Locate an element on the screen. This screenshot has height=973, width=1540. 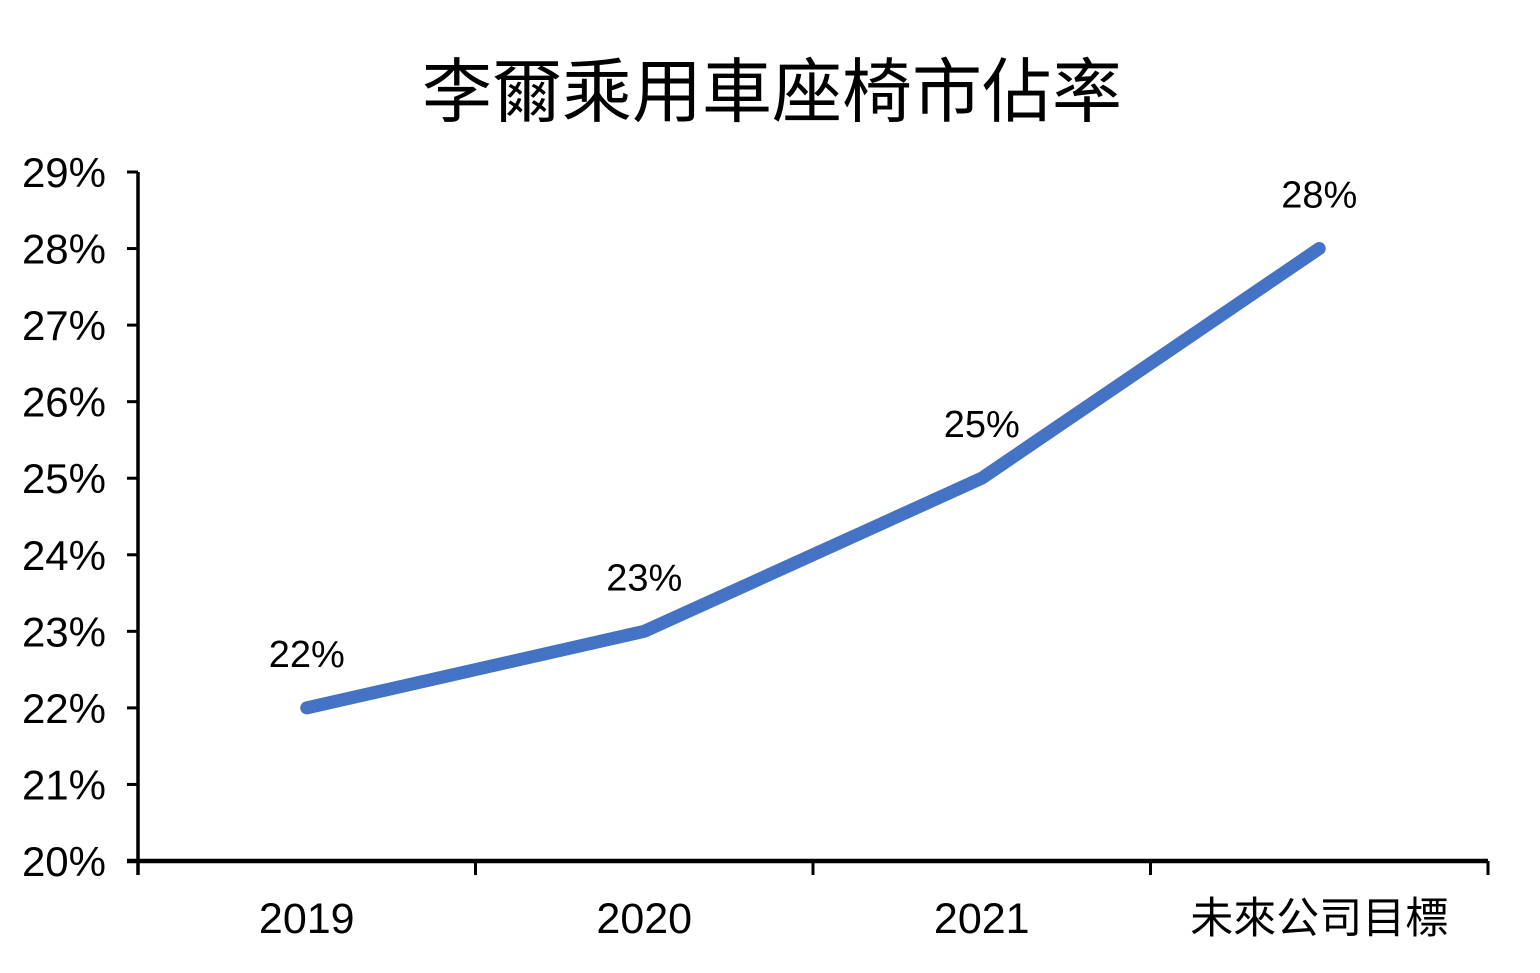
x-tick-label-1: 2020 is located at coordinates (644, 919).